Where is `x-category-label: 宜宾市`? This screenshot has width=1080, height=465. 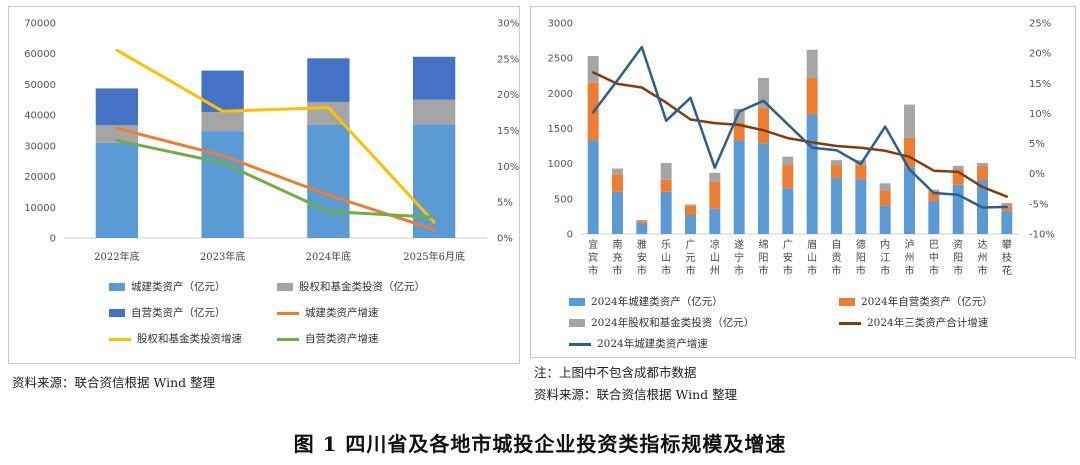
x-category-label: 宜宾市 is located at coordinates (593, 257).